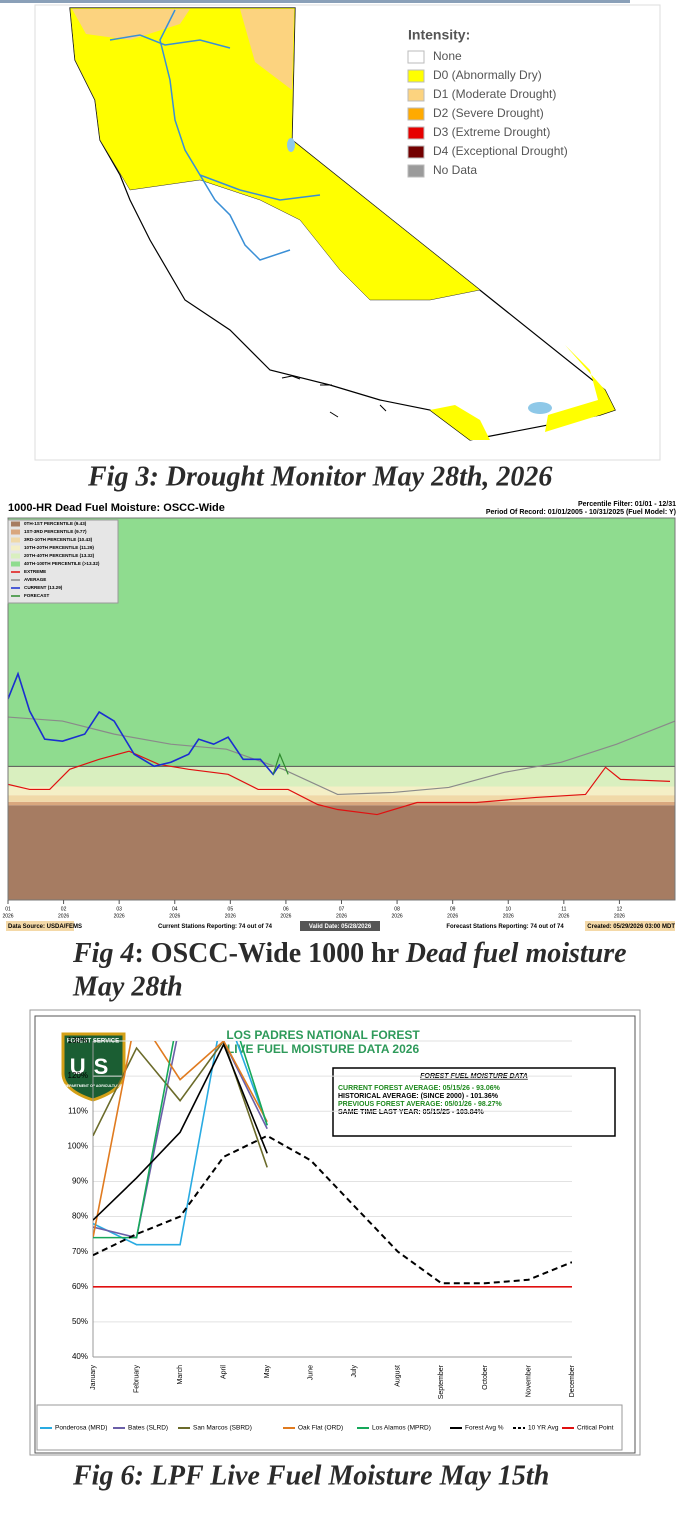 Image resolution: width=680 pixels, height=1533 pixels. Describe the element at coordinates (543, 1428) in the screenshot. I see `legend-label: 10 YR Avg` at that location.